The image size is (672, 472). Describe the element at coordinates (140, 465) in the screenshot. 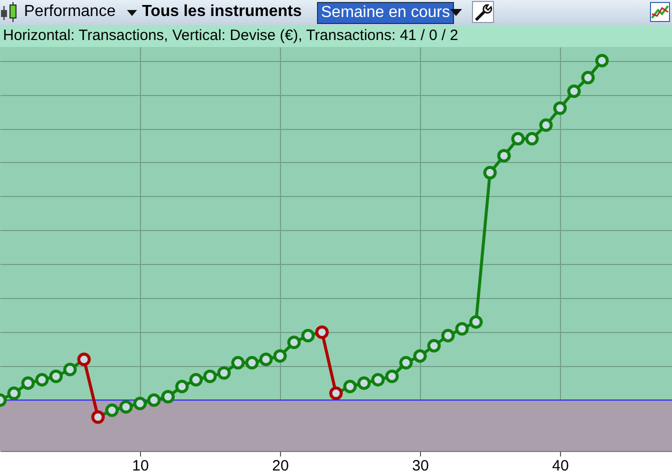

I see `x-tick-label: 10` at that location.